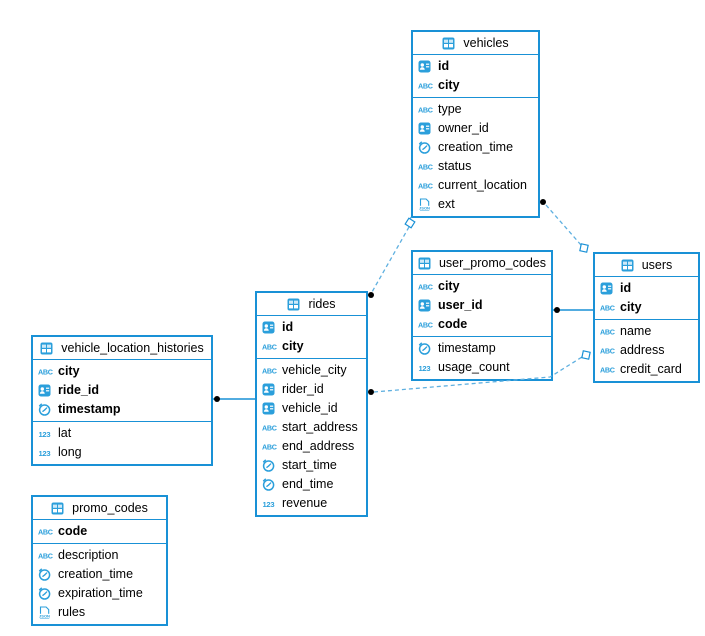  What do you see at coordinates (311, 389) in the screenshot?
I see `field-row-rider_id: rider_id` at bounding box center [311, 389].